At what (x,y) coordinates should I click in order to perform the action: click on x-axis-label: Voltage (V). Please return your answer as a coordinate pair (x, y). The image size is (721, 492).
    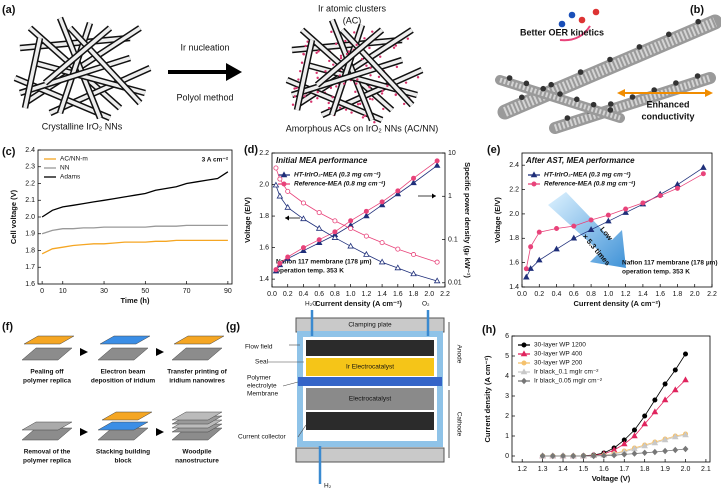
    Looking at the image, I should click on (611, 478).